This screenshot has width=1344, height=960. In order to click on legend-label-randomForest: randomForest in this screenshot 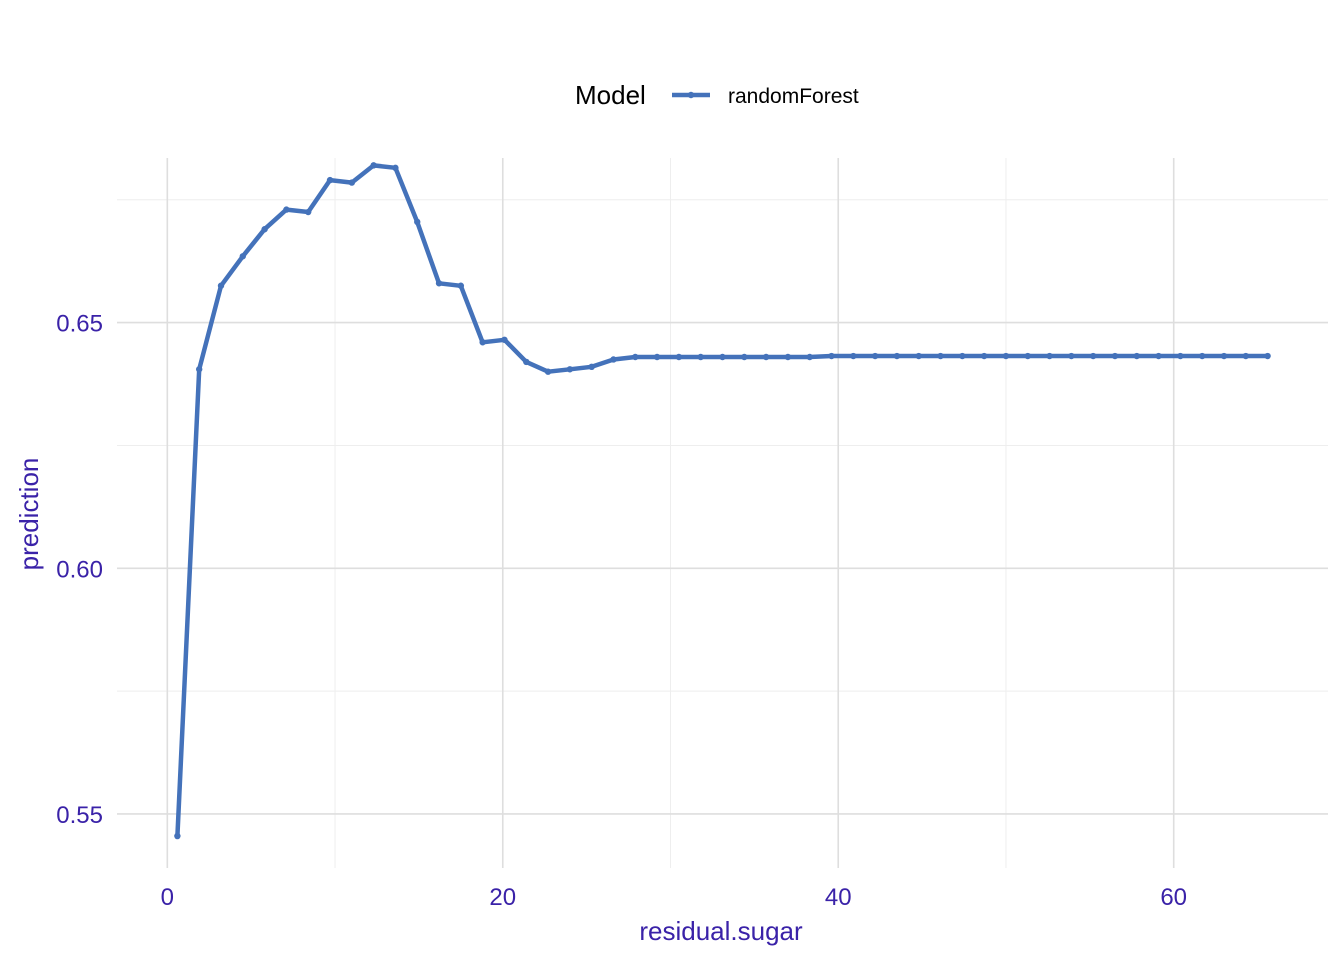, I will do `click(793, 96)`.